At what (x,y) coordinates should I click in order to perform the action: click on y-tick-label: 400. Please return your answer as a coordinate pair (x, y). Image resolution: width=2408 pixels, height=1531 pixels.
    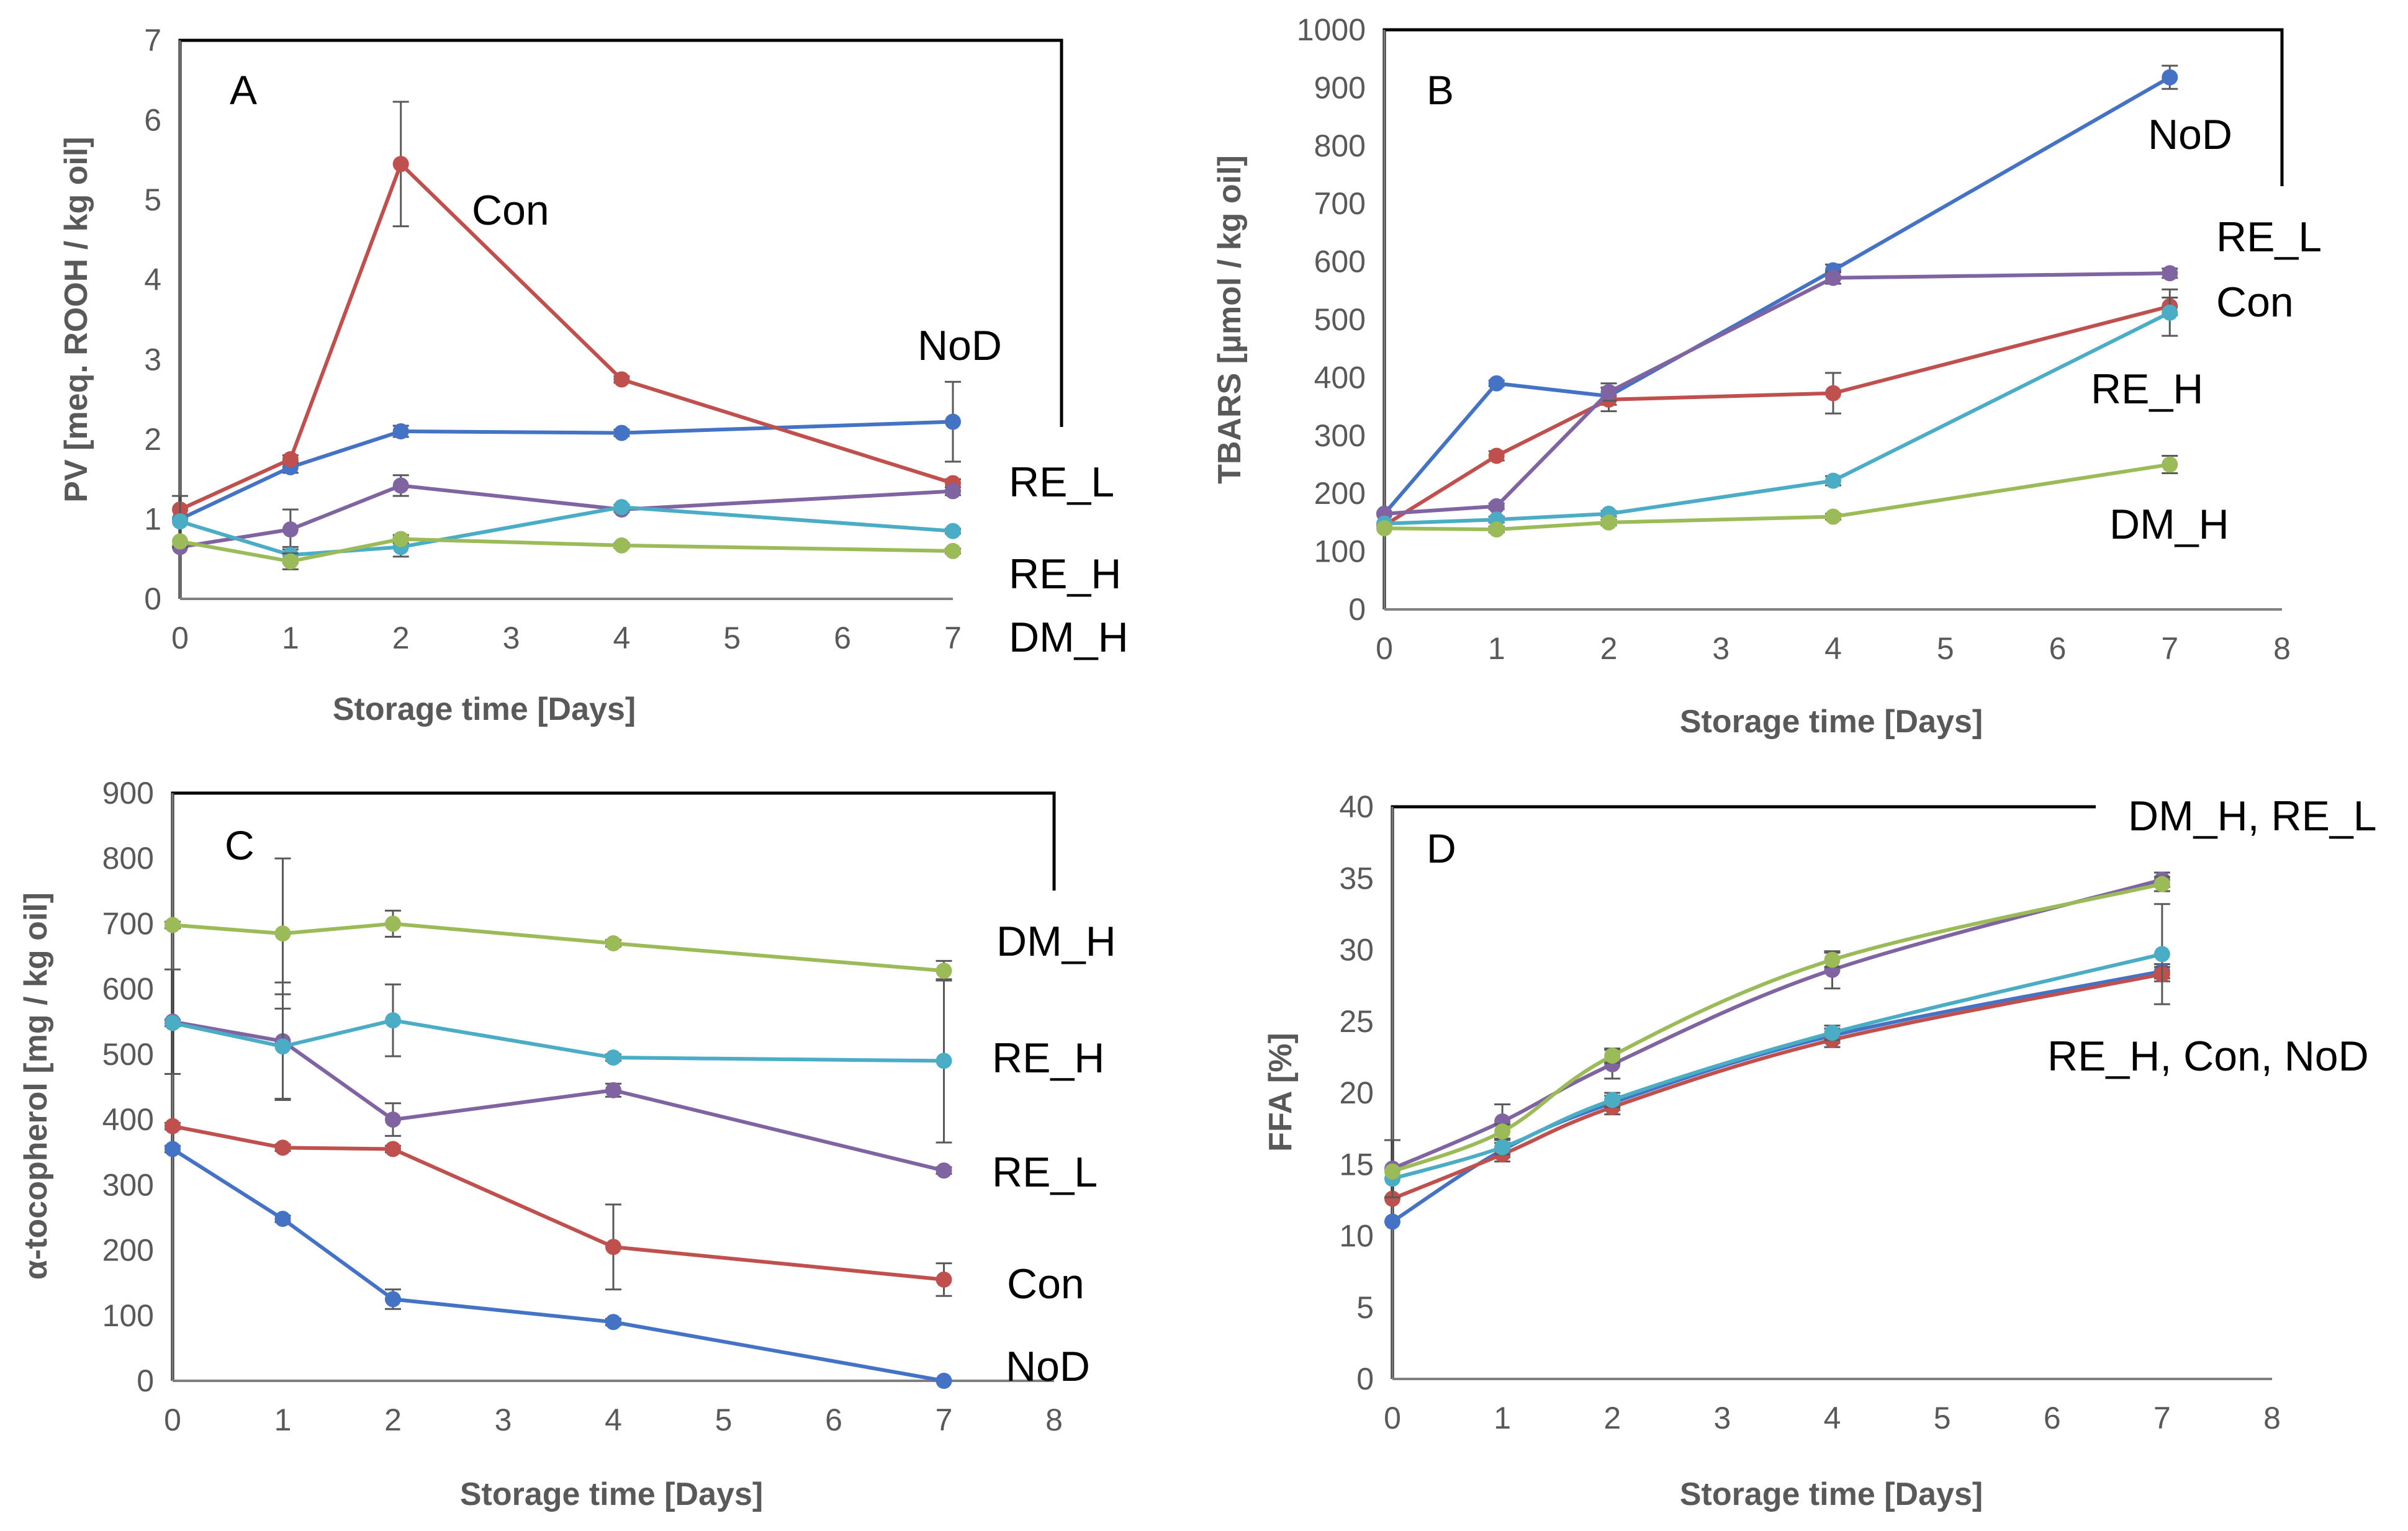
    Looking at the image, I should click on (1340, 377).